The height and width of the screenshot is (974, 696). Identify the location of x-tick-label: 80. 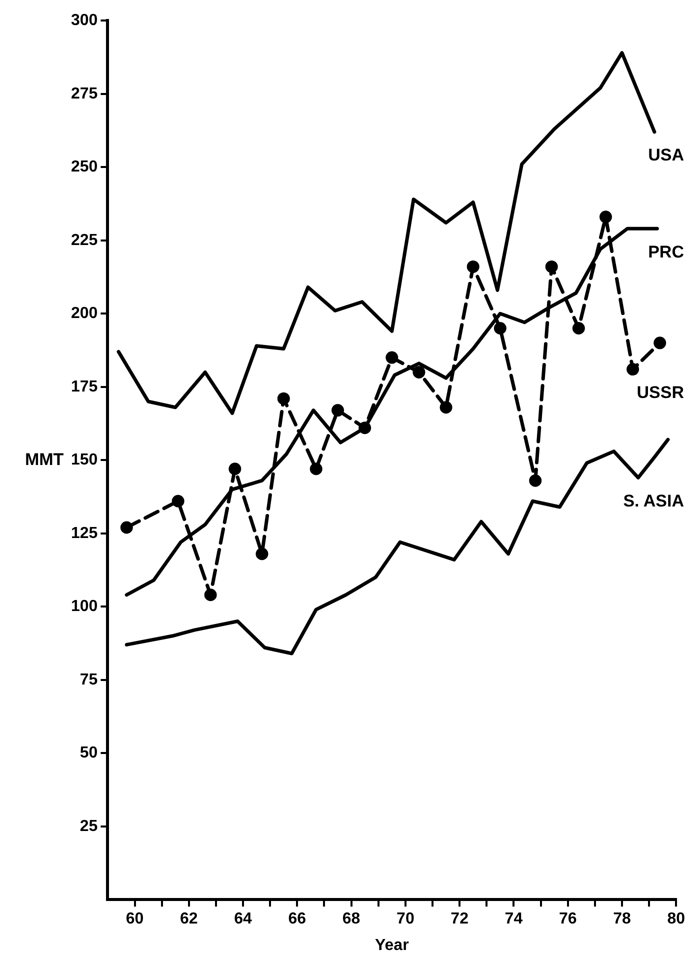
(676, 919).